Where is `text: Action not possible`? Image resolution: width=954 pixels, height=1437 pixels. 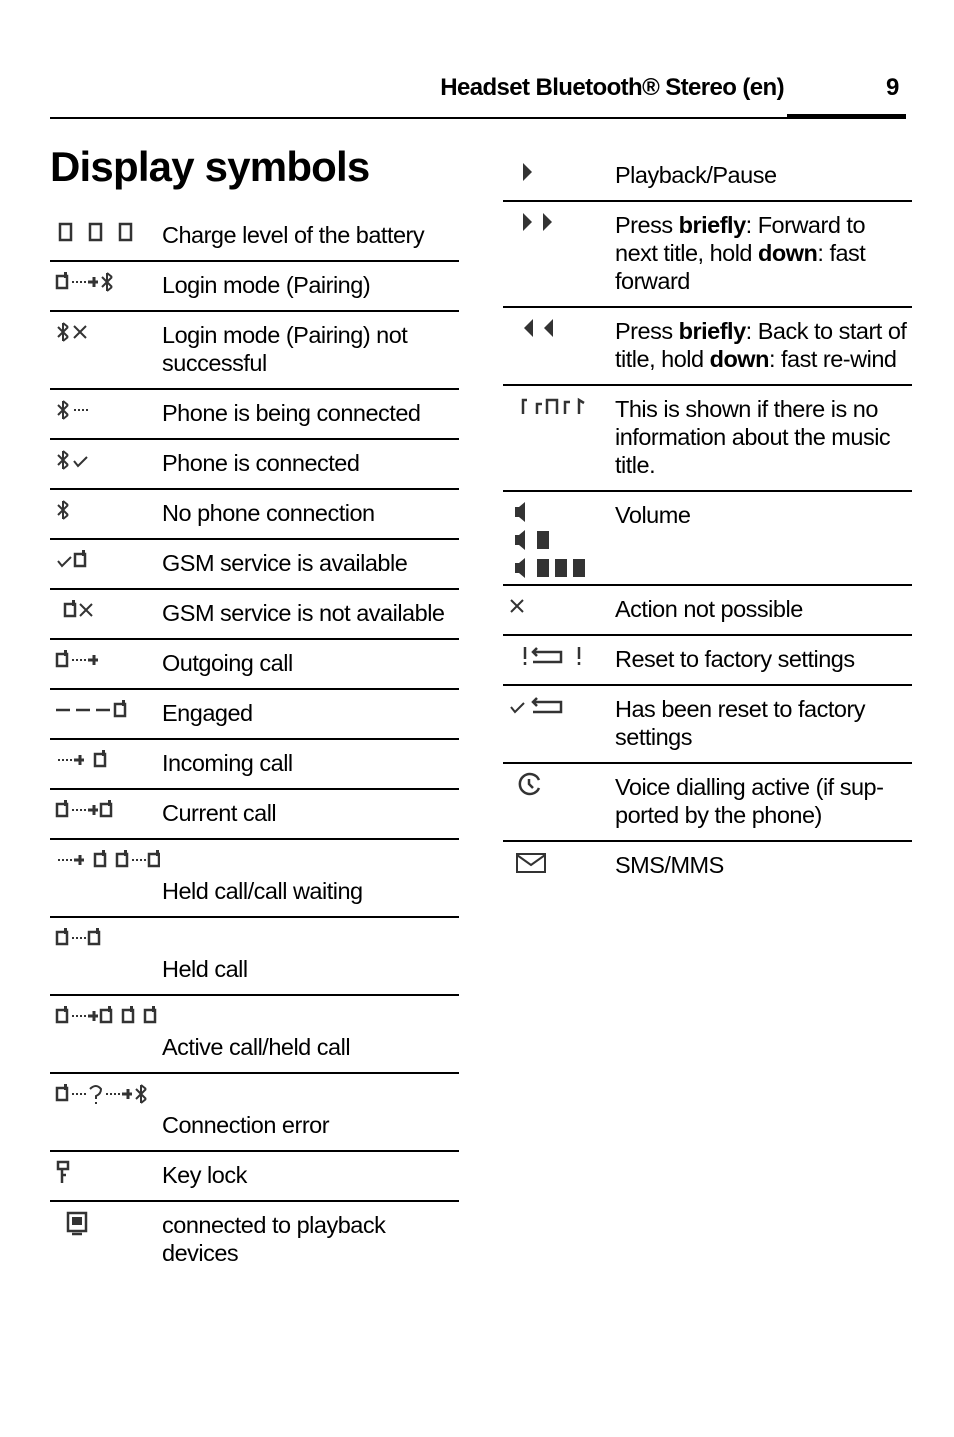 text: Action not possible is located at coordinates (709, 609).